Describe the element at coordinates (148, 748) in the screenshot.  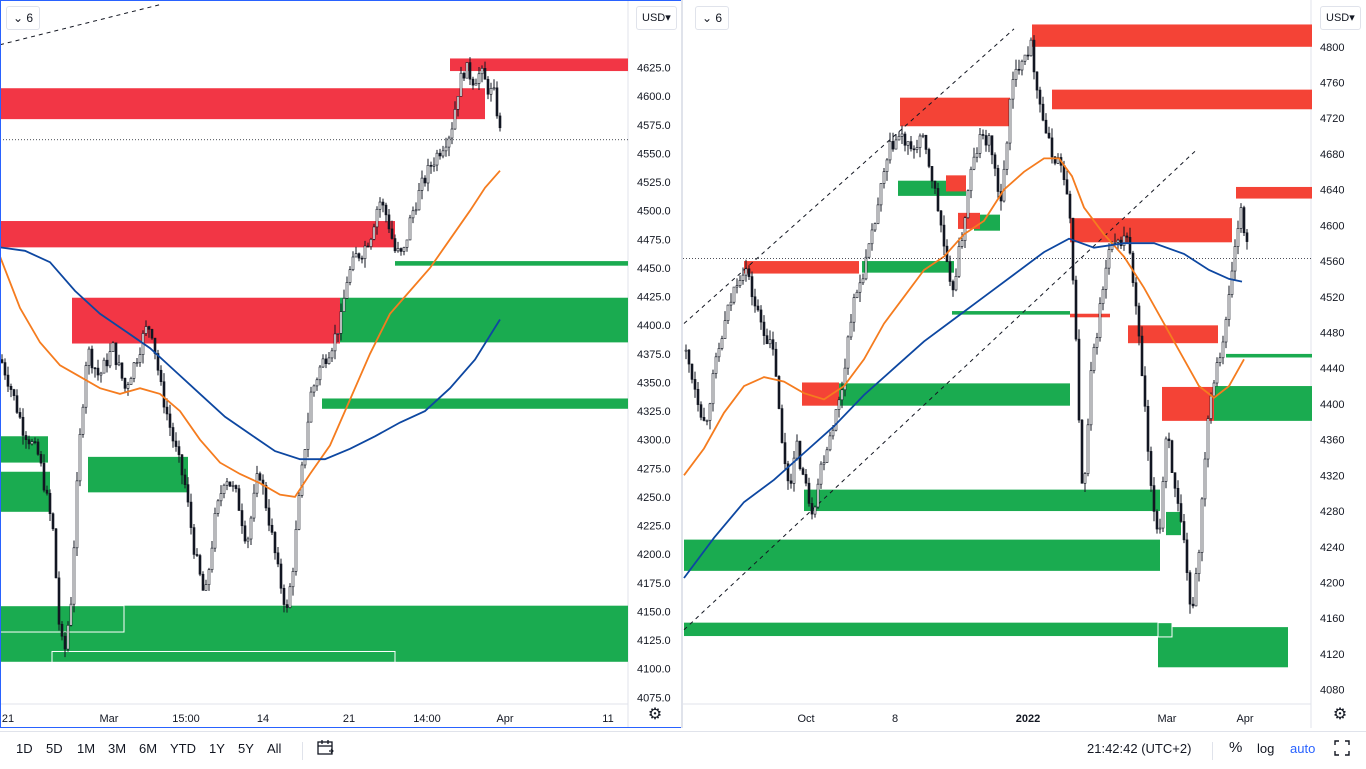
I see `range-6m-button: 6M` at that location.